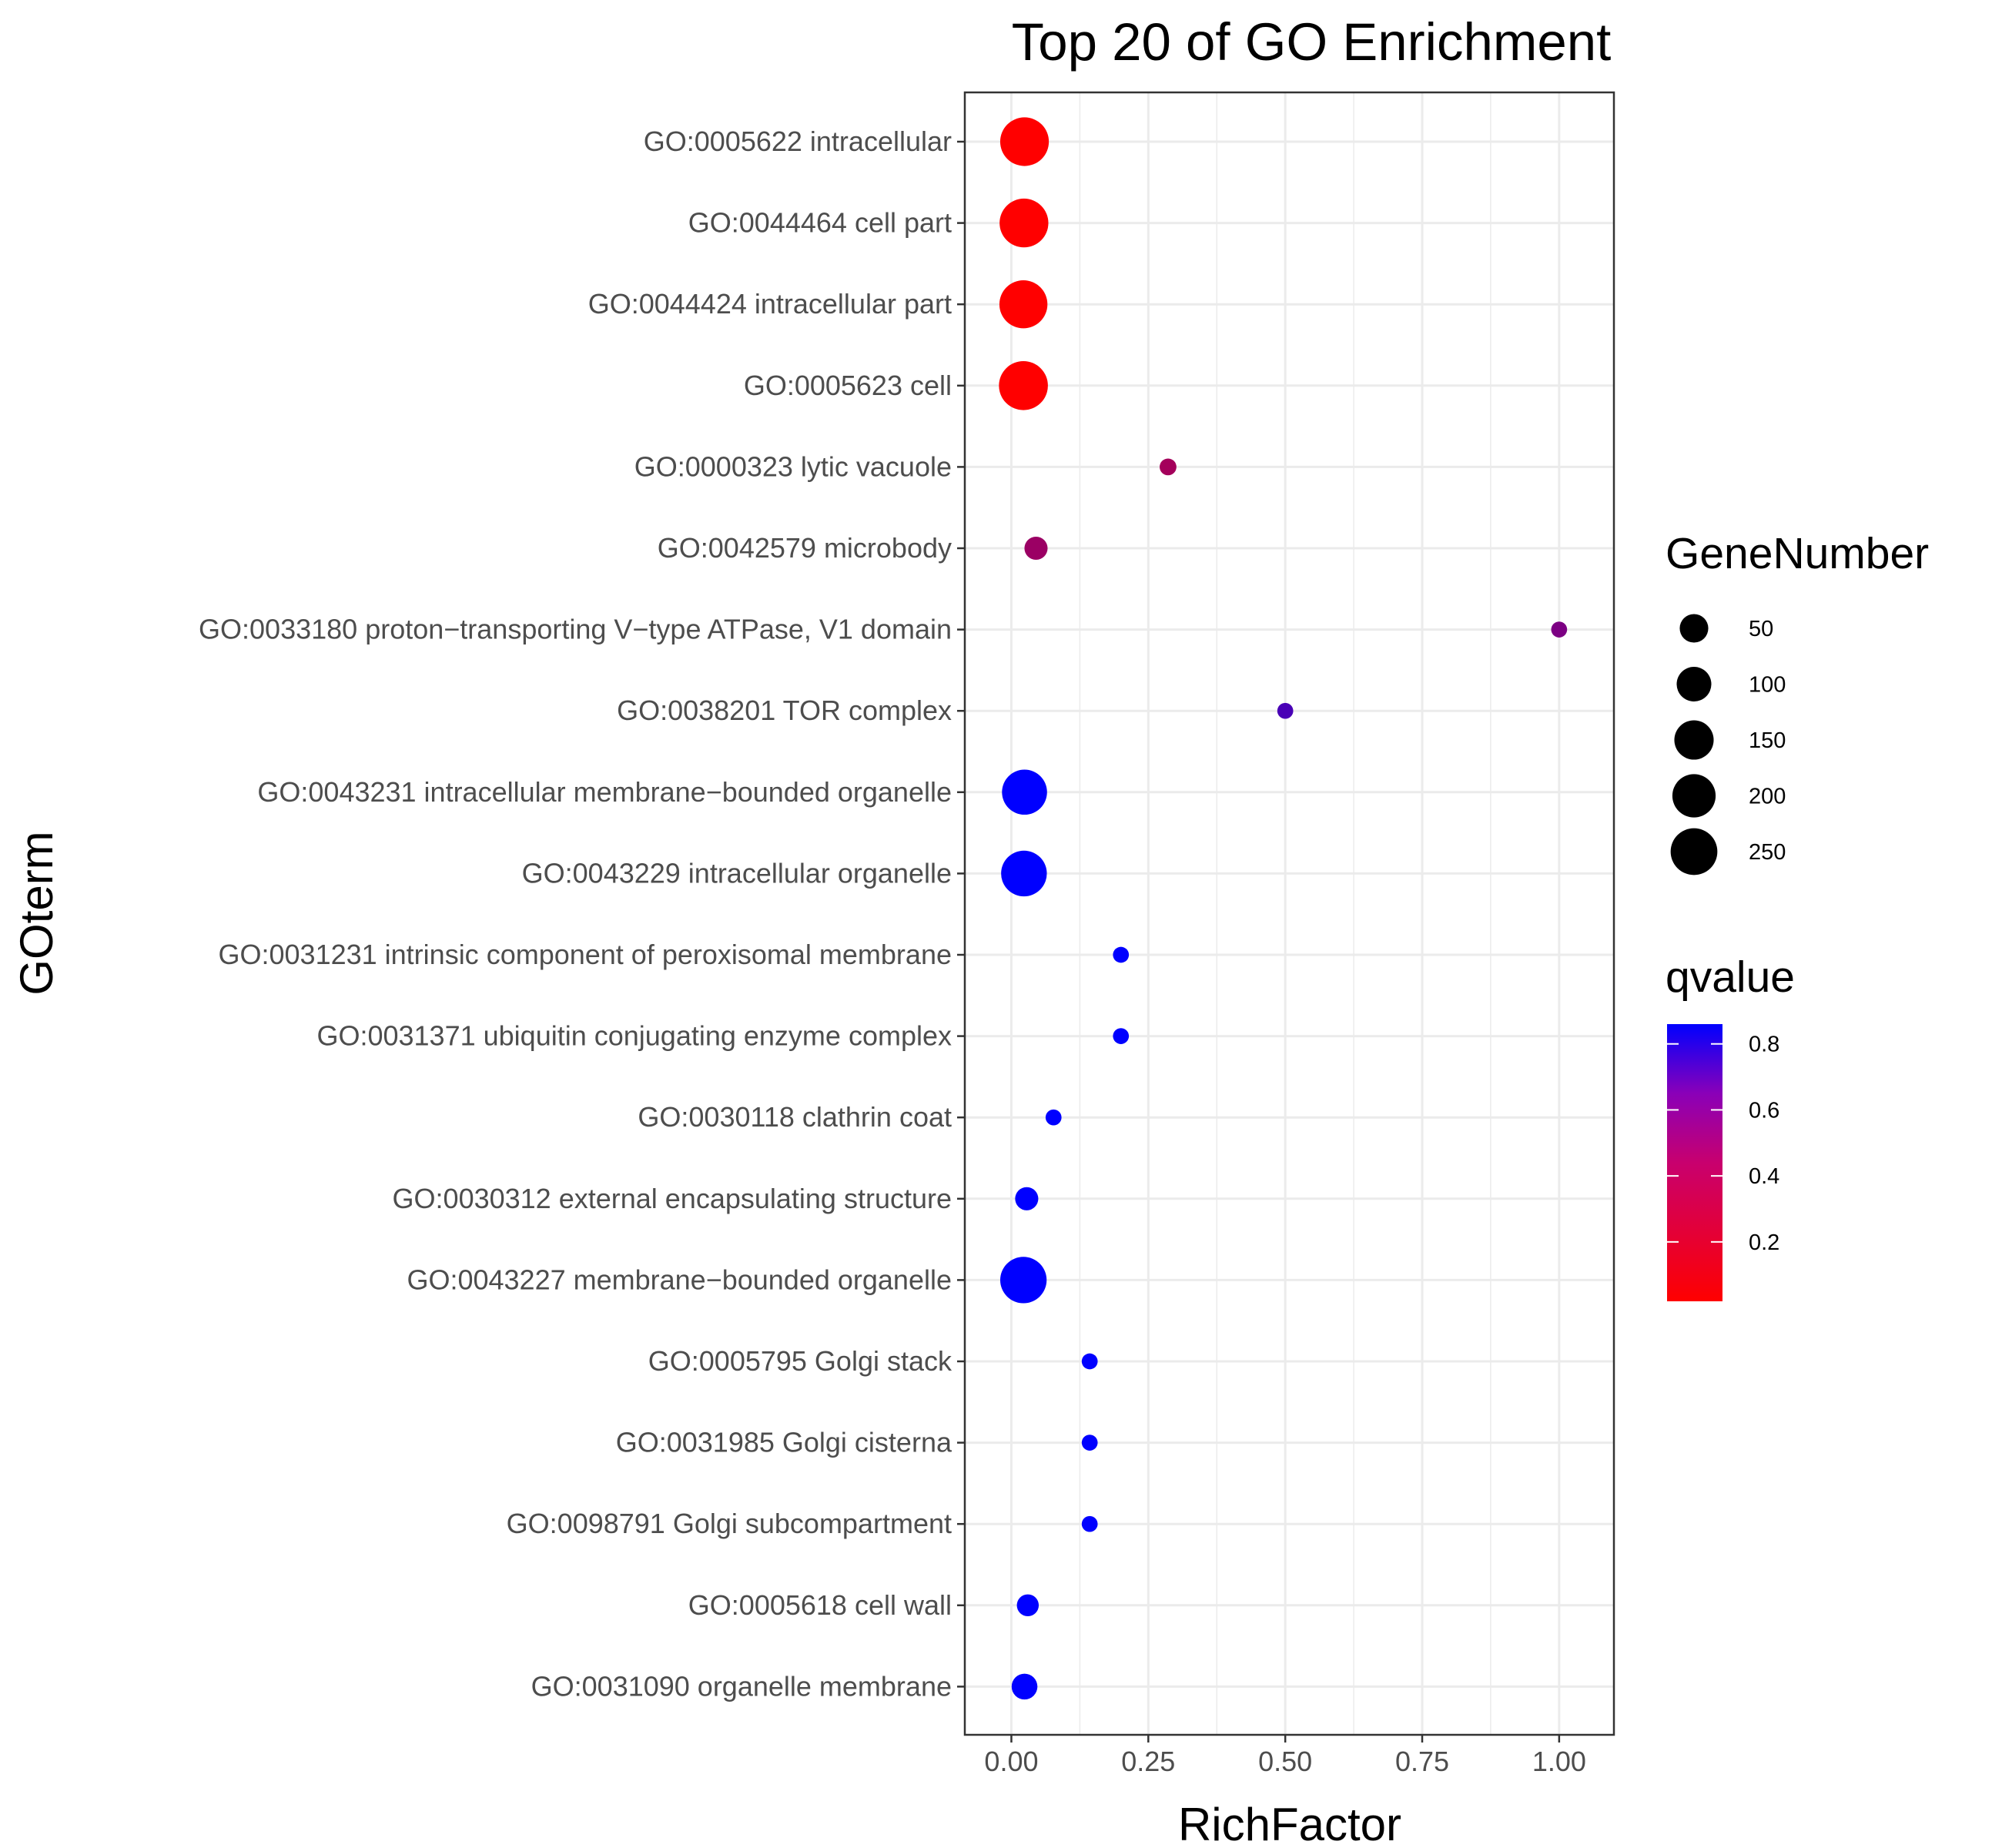  I want to click on y-tick-label: GO:0030118 clathrin coat, so click(795, 1117).